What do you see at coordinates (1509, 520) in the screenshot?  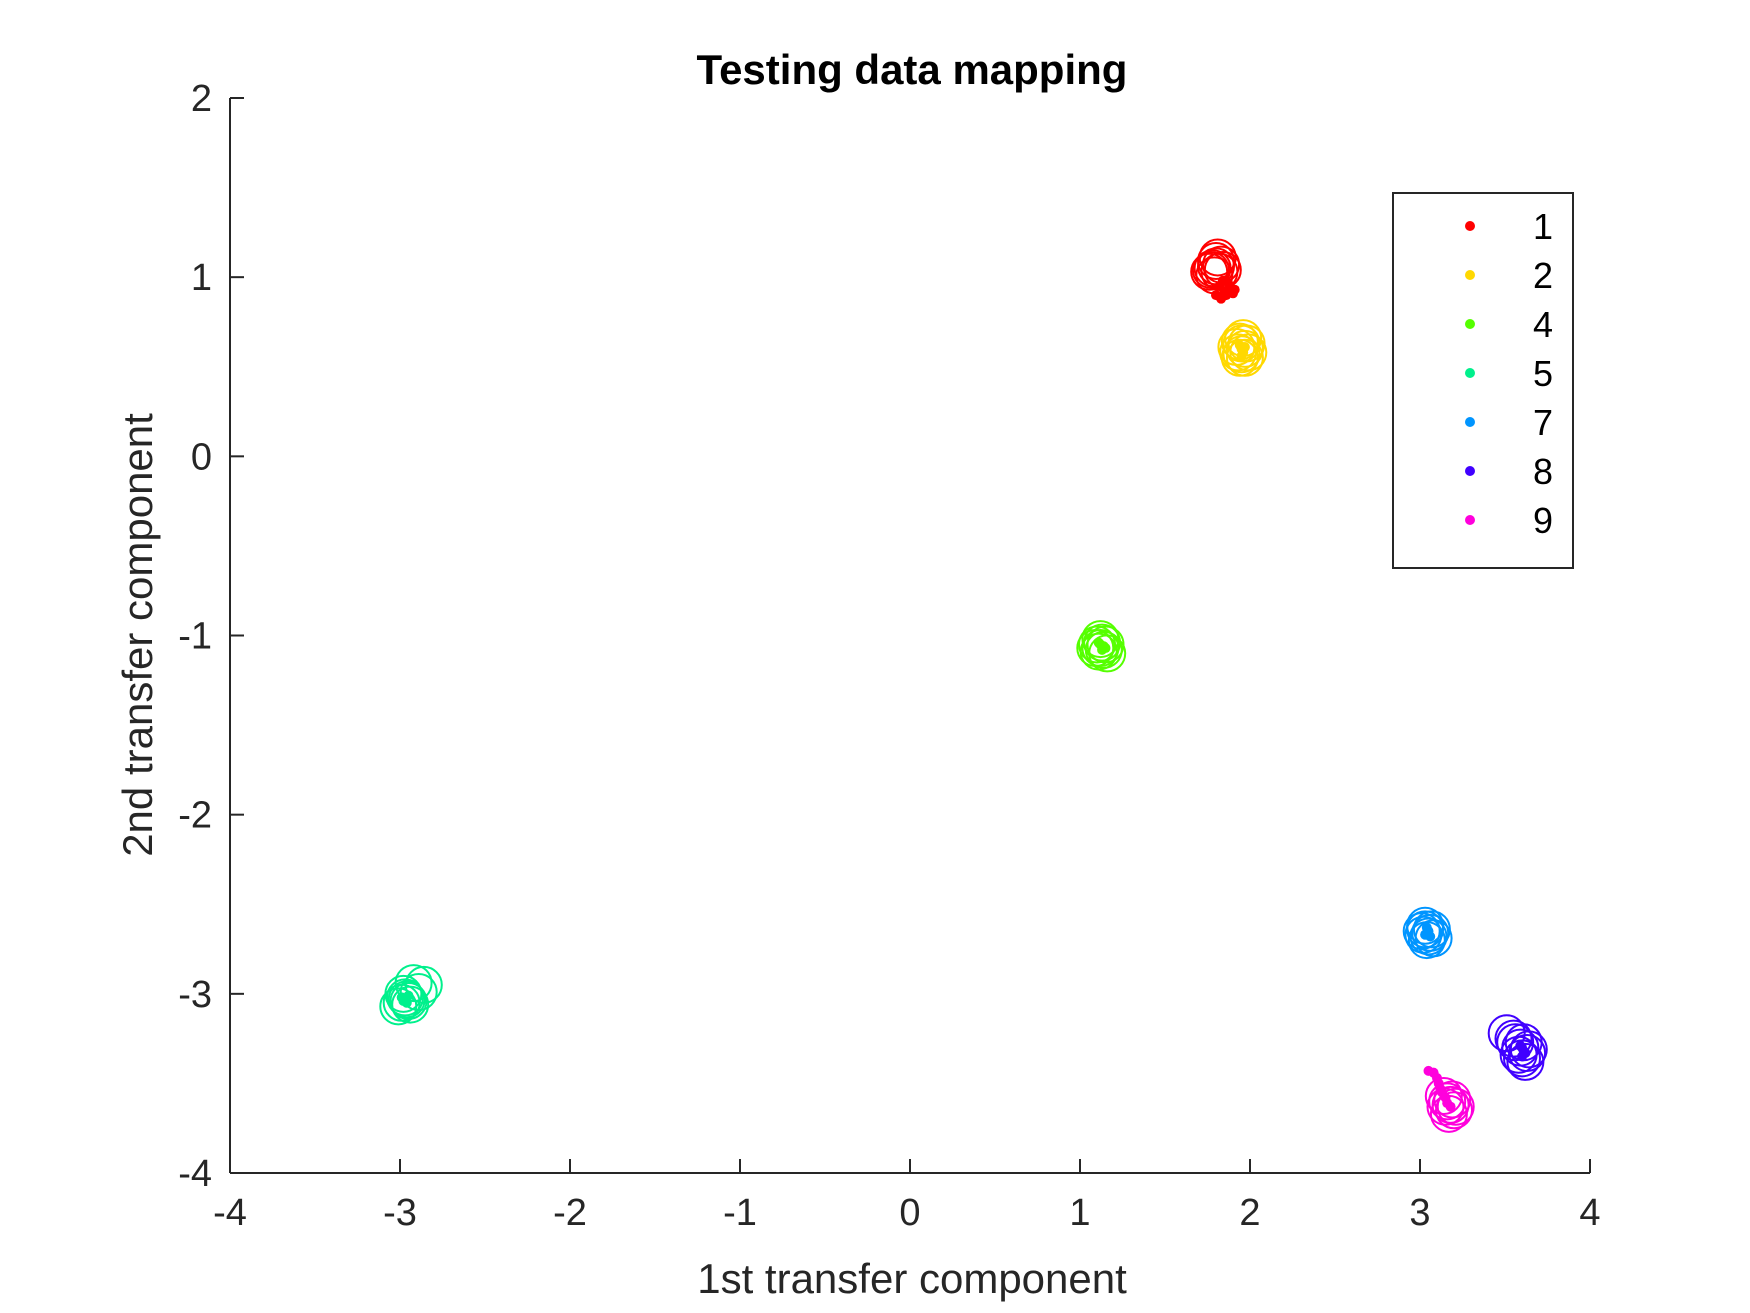 I see `legend-item-9: 9` at bounding box center [1509, 520].